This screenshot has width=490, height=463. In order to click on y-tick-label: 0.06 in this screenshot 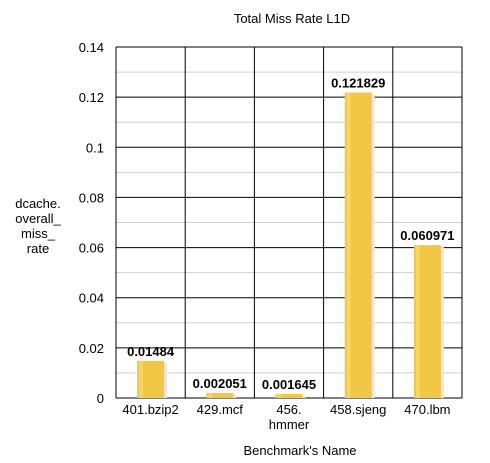, I will do `click(91, 248)`.